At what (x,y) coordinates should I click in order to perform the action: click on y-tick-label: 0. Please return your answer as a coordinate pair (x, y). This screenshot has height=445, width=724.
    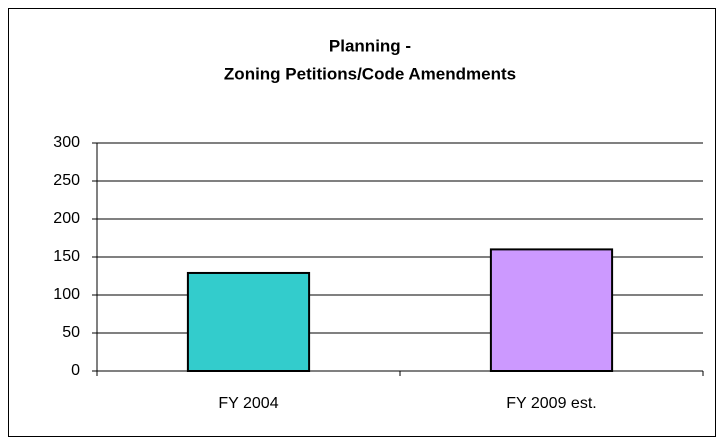
    Looking at the image, I should click on (75, 370).